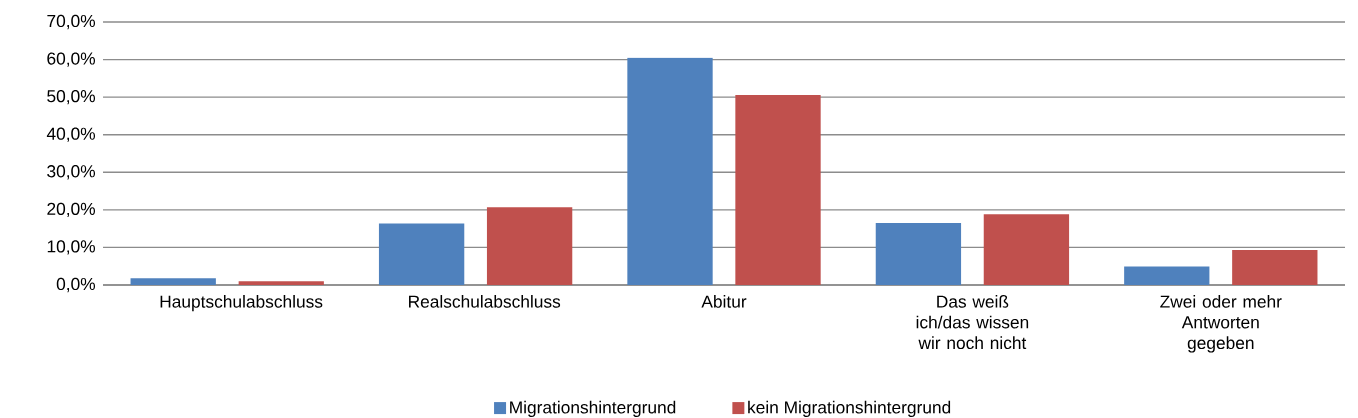 The width and height of the screenshot is (1358, 418). I want to click on x-tick-label: Das weiß ich/das wissen wir noch nicht, so click(972, 322).